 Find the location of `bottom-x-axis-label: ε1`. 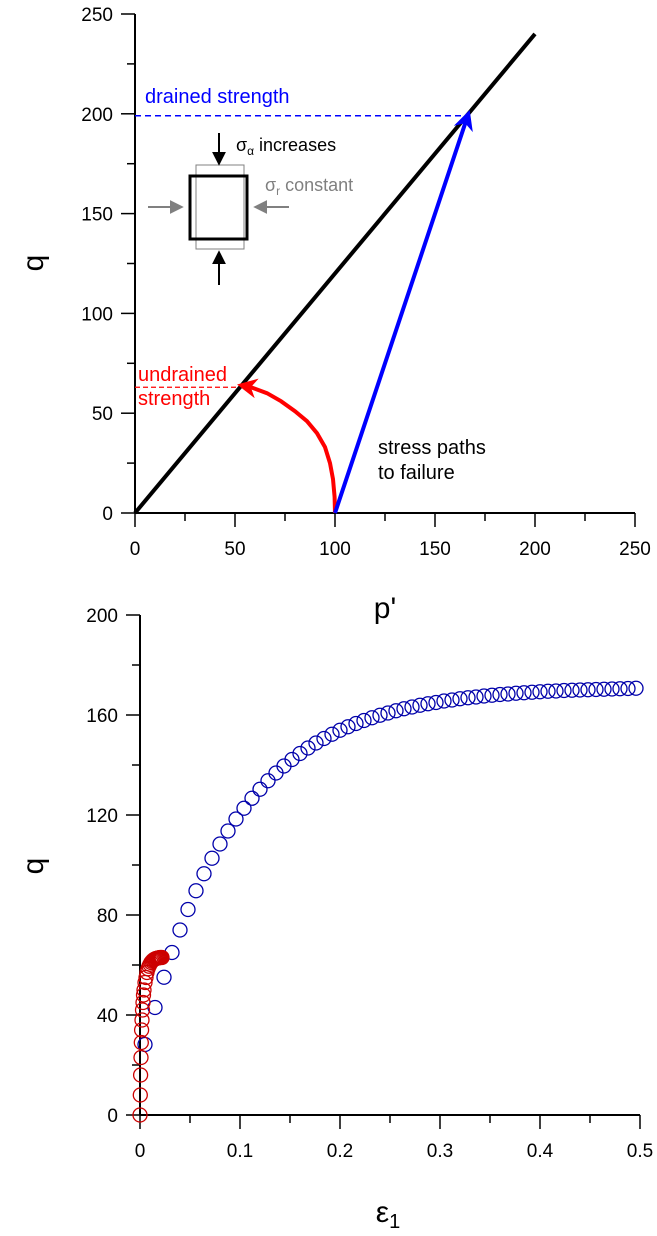

bottom-x-axis-label: ε1 is located at coordinates (388, 1214).